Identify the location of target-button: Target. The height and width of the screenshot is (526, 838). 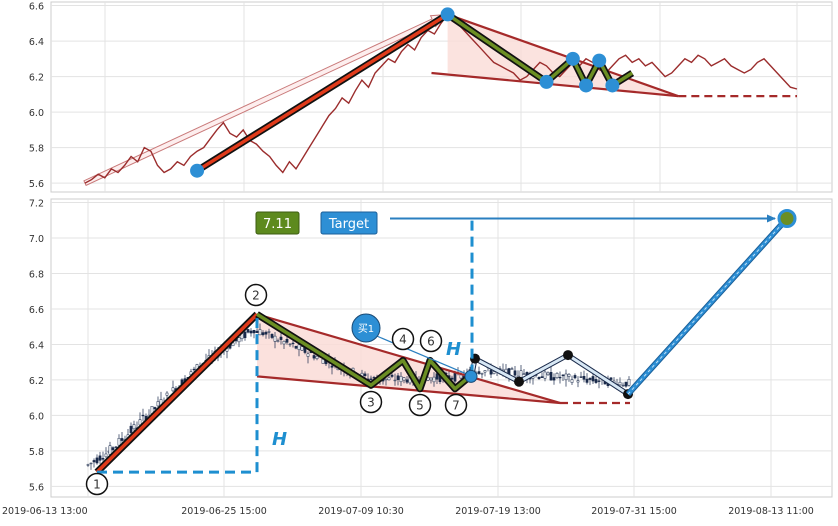
(349, 223).